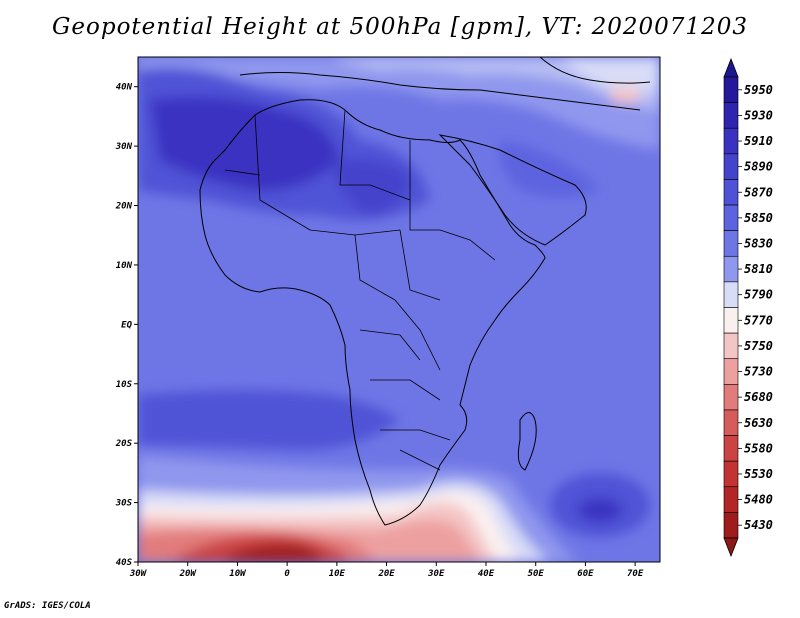 Image resolution: width=800 pixels, height=618 pixels. What do you see at coordinates (436, 574) in the screenshot?
I see `lon-label: 30E` at bounding box center [436, 574].